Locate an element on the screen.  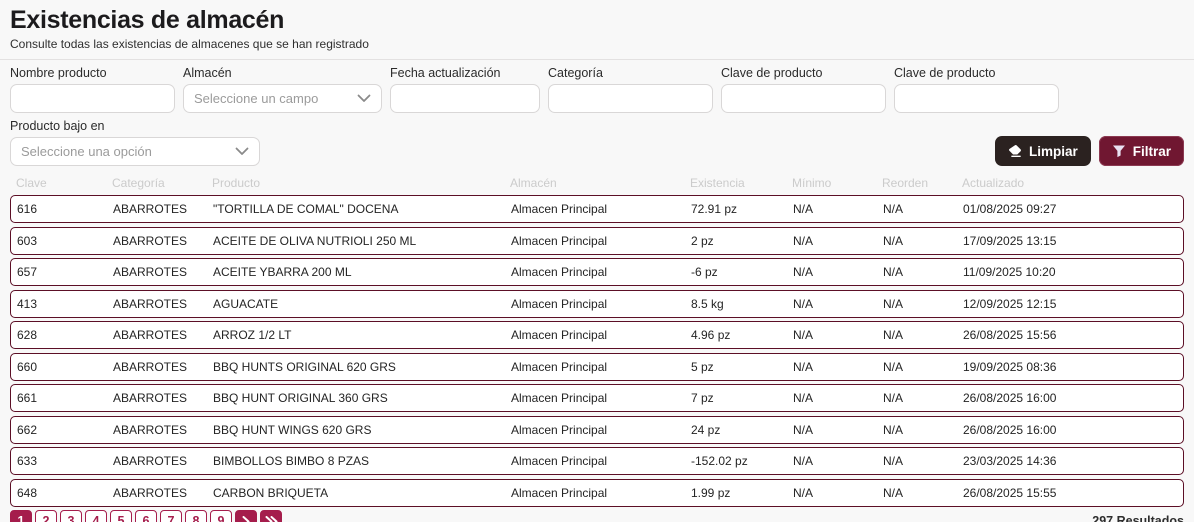
filter-field-fecha-actualizacion-input: Fecha actualización is located at coordinates (465, 89).